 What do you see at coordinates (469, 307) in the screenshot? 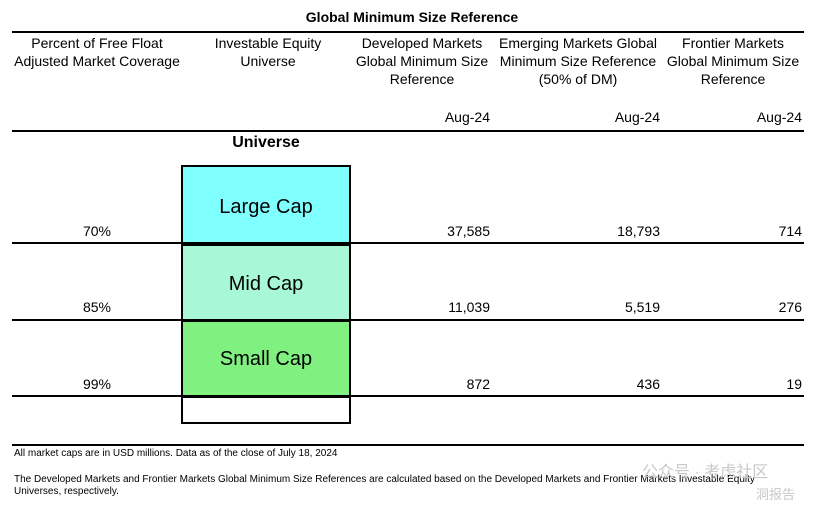
I see `dm-value-mid-cap: 11,039` at bounding box center [469, 307].